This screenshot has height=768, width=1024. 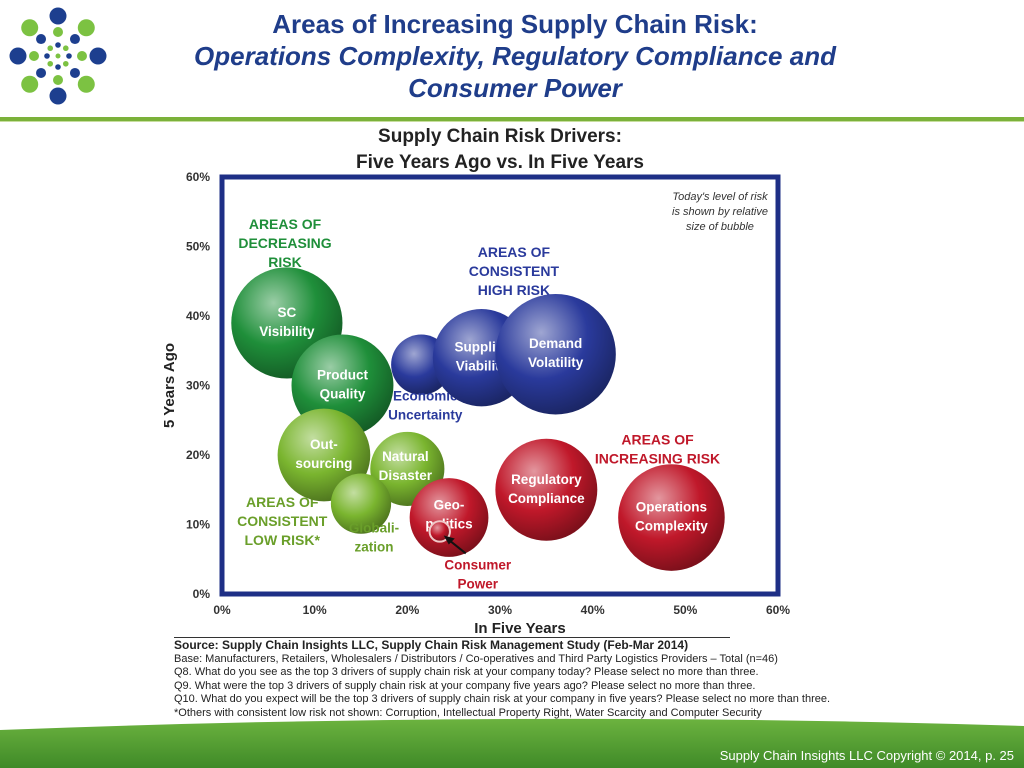 What do you see at coordinates (324, 444) in the screenshot?
I see `bubble-label: Out-` at bounding box center [324, 444].